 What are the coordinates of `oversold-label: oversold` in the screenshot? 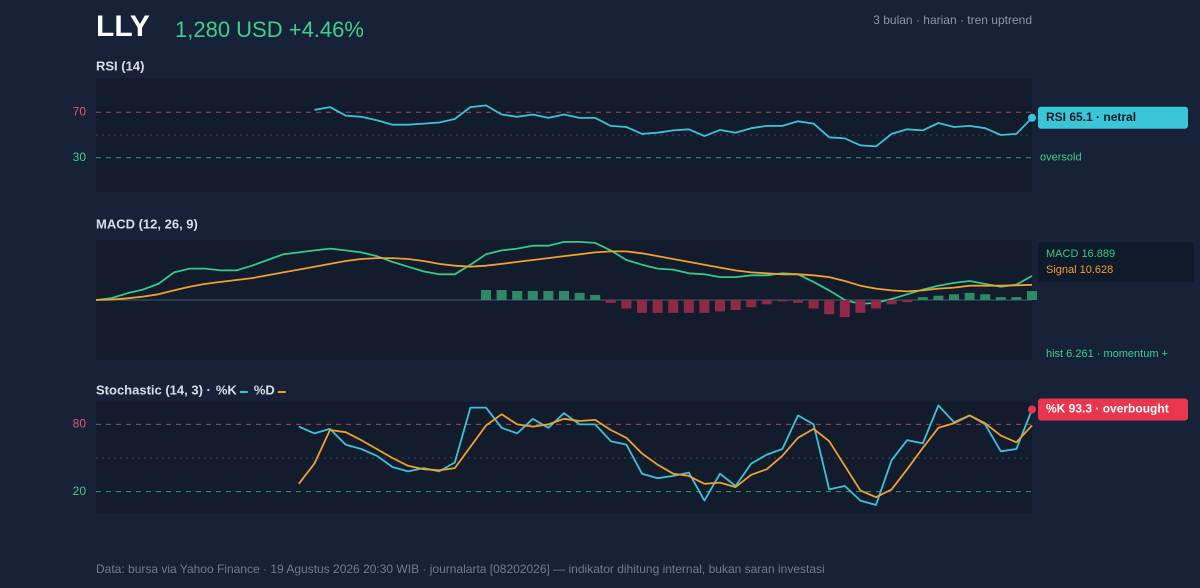 It's located at (1061, 158).